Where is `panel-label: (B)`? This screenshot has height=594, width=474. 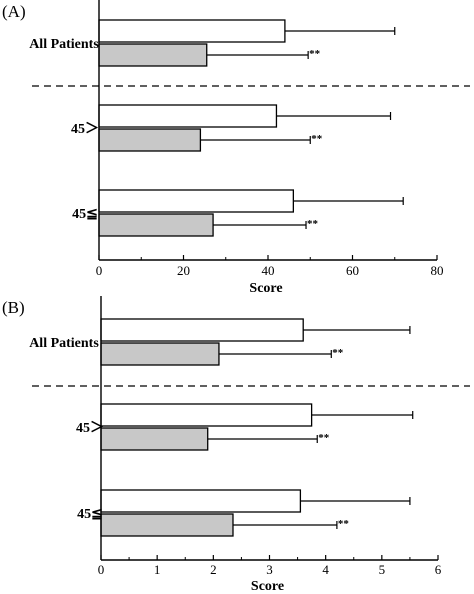
panel-label: (B) is located at coordinates (13, 307).